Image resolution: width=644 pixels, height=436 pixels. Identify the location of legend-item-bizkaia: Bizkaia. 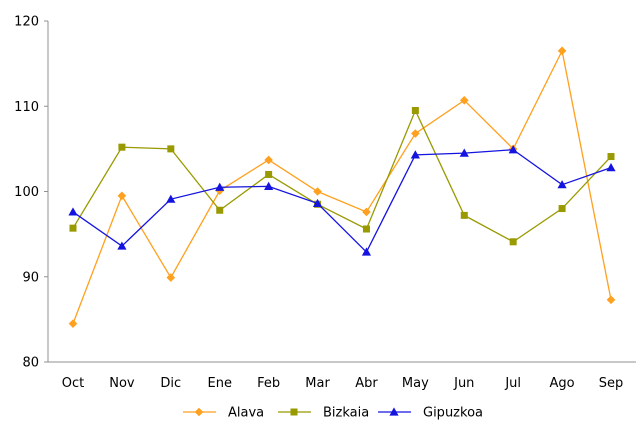
(323, 413).